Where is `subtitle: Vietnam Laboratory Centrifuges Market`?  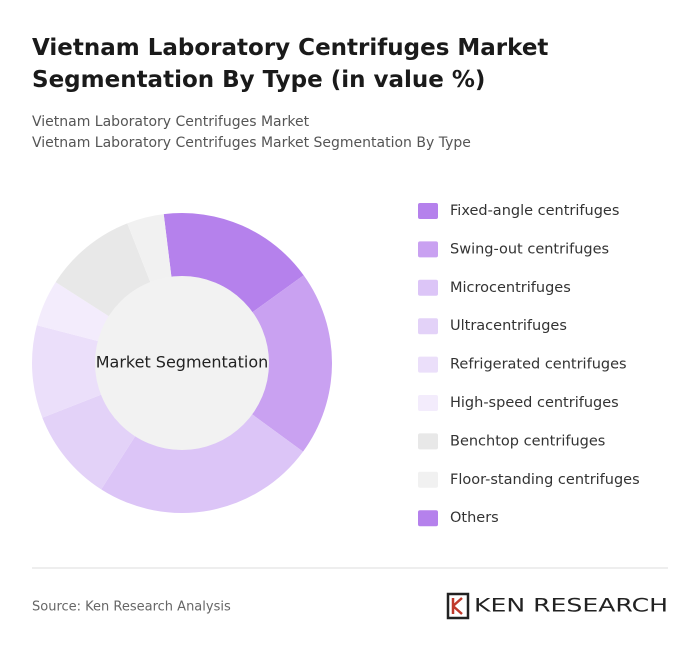 subtitle: Vietnam Laboratory Centrifuges Market is located at coordinates (171, 122).